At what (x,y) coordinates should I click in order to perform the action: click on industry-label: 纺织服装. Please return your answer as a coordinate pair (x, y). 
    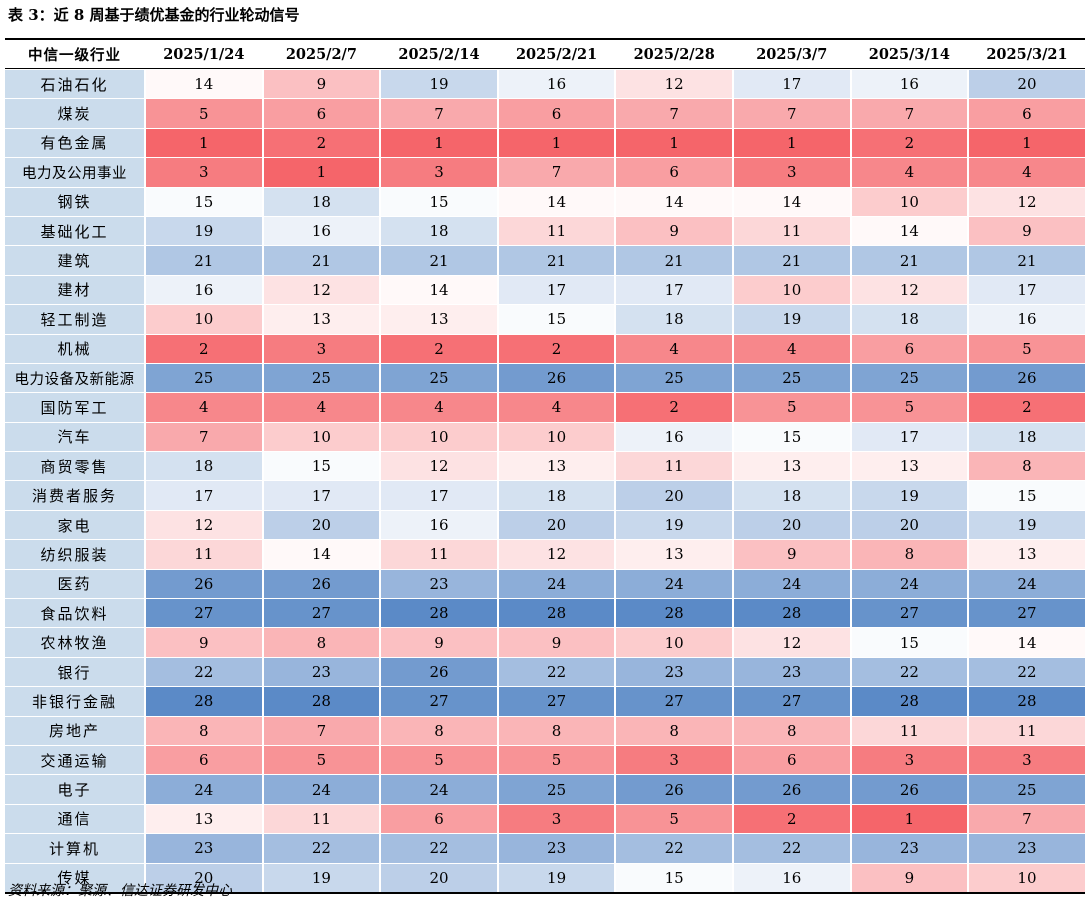
    Looking at the image, I should click on (74, 554).